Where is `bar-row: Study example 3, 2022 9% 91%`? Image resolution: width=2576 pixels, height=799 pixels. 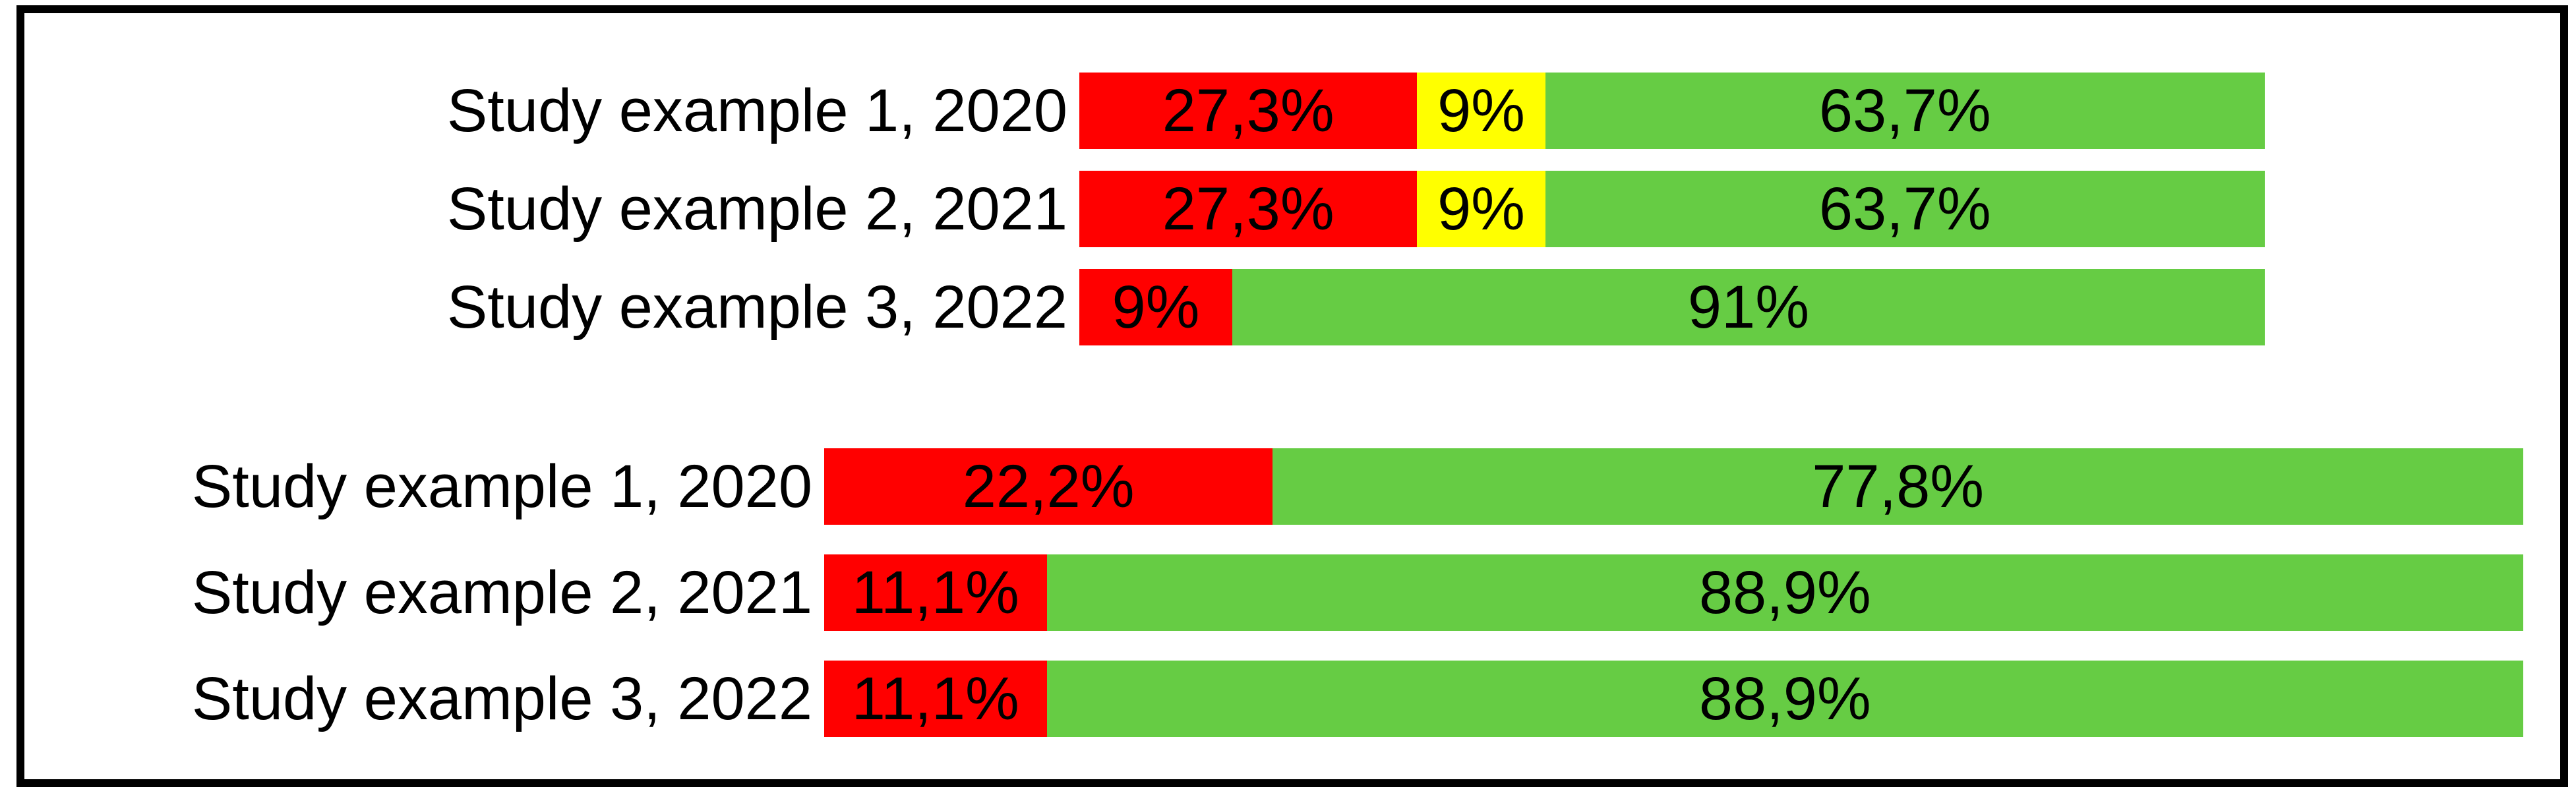 bar-row: Study example 3, 2022 9% 91% is located at coordinates (1292, 307).